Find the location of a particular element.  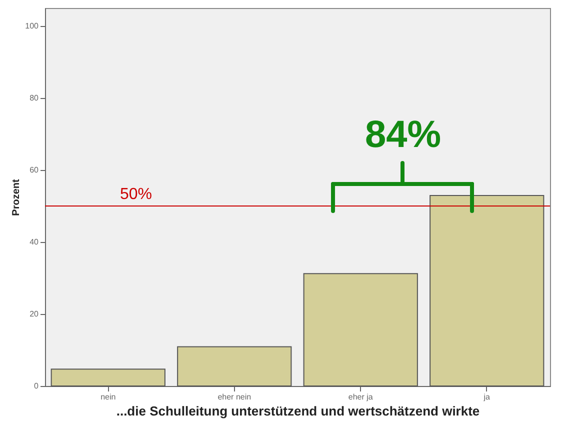

y-tick-label: 0 is located at coordinates (37, 386).